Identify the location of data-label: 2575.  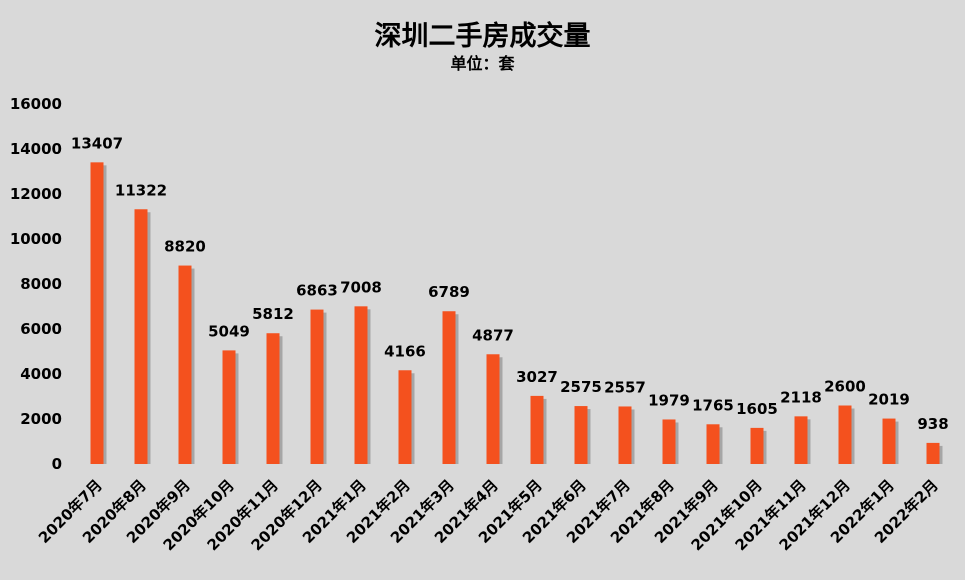
(581, 387).